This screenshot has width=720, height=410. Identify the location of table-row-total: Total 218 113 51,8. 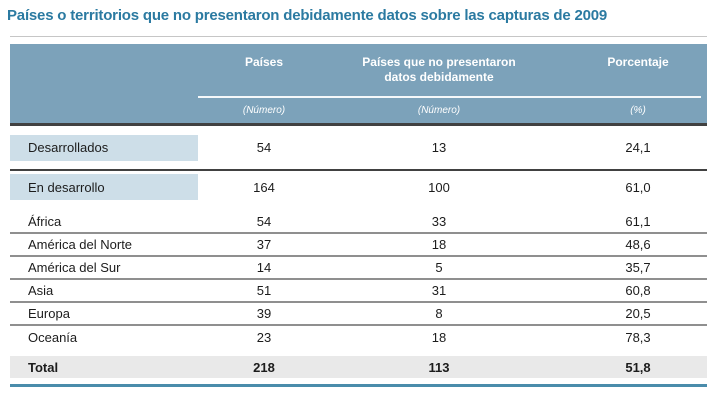
(358, 367).